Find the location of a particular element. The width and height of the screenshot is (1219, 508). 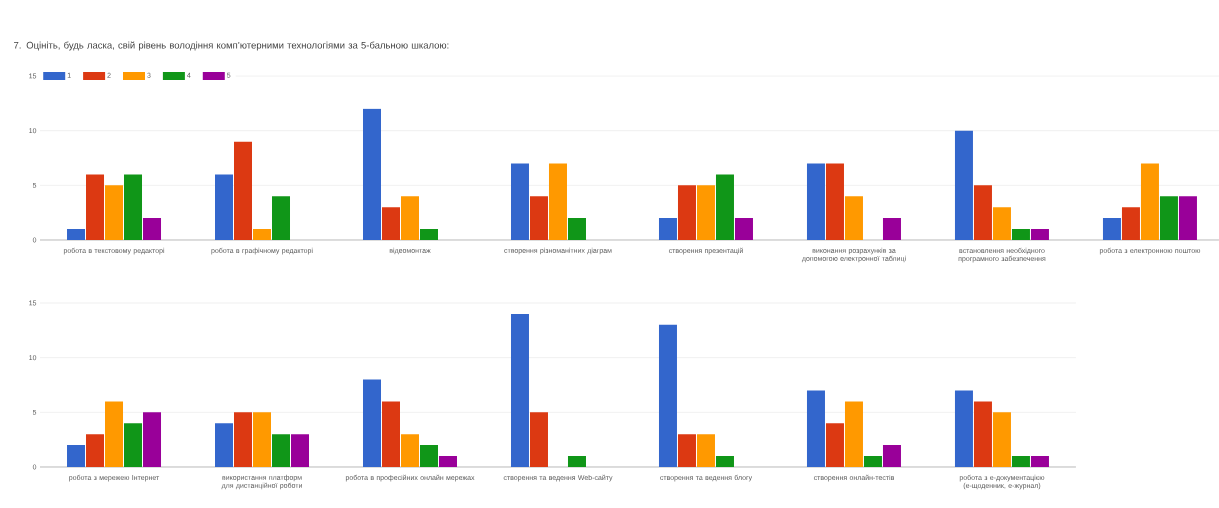

chart-title: 7. Оцініть, будь ласка, свій рівень володіння комп’ютерними технологіями за 5-бальною шкалою: is located at coordinates (231, 46).